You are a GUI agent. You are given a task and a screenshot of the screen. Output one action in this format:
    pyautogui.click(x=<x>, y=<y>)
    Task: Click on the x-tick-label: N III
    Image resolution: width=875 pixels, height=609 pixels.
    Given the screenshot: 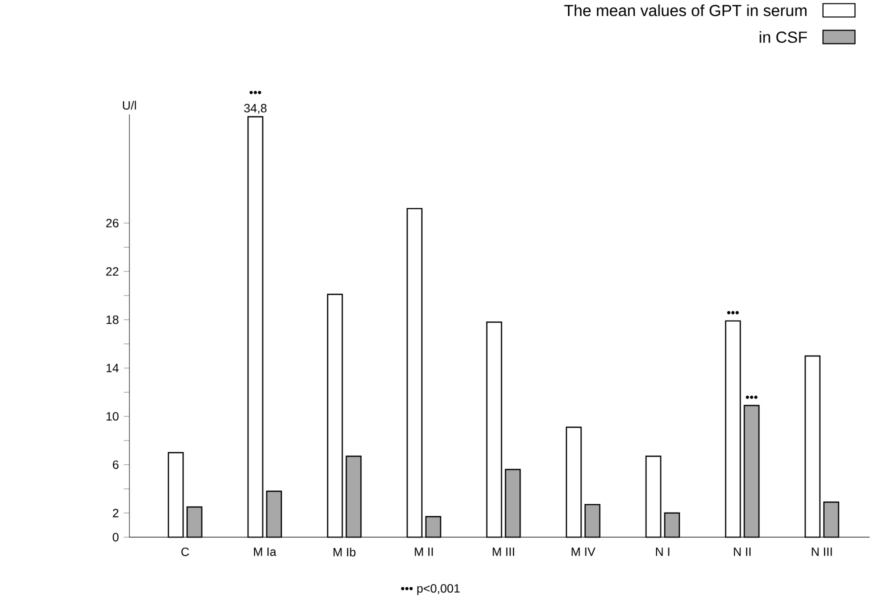 What is the action you would take?
    pyautogui.click(x=822, y=551)
    